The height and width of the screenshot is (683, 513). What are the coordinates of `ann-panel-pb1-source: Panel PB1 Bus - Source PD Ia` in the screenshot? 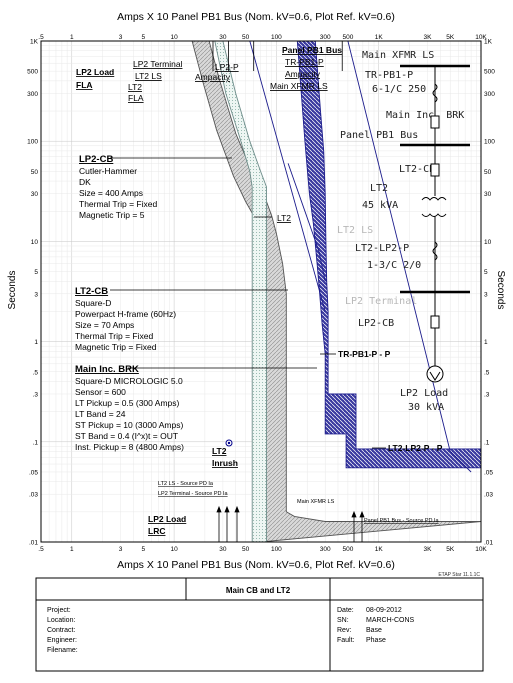 It's located at (402, 521).